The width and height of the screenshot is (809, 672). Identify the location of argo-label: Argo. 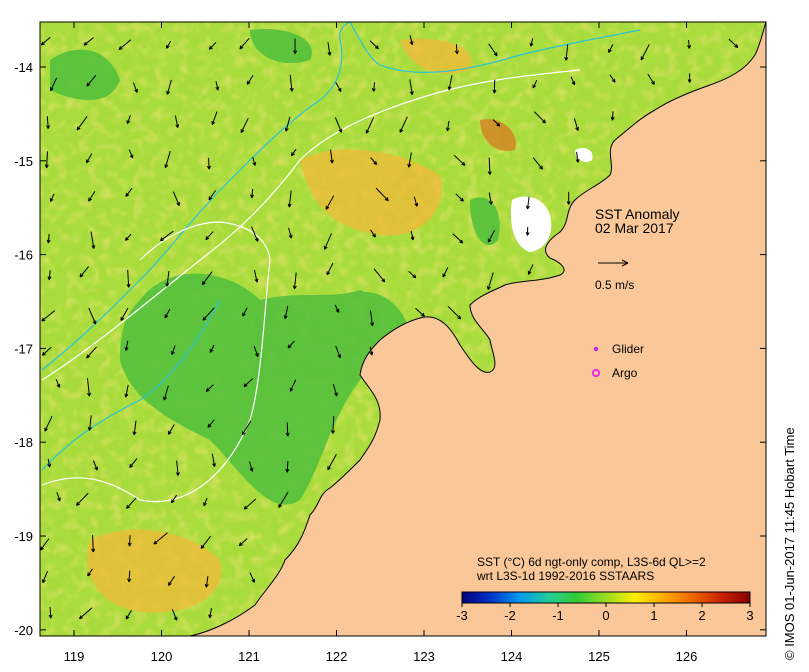
(625, 373).